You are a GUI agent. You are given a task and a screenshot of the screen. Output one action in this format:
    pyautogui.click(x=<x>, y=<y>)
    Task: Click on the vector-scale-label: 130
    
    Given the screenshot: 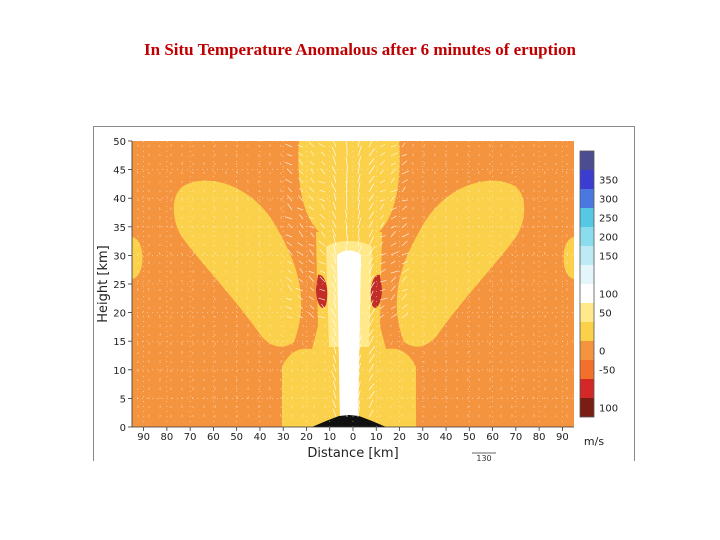 What is the action you would take?
    pyautogui.click(x=483, y=457)
    